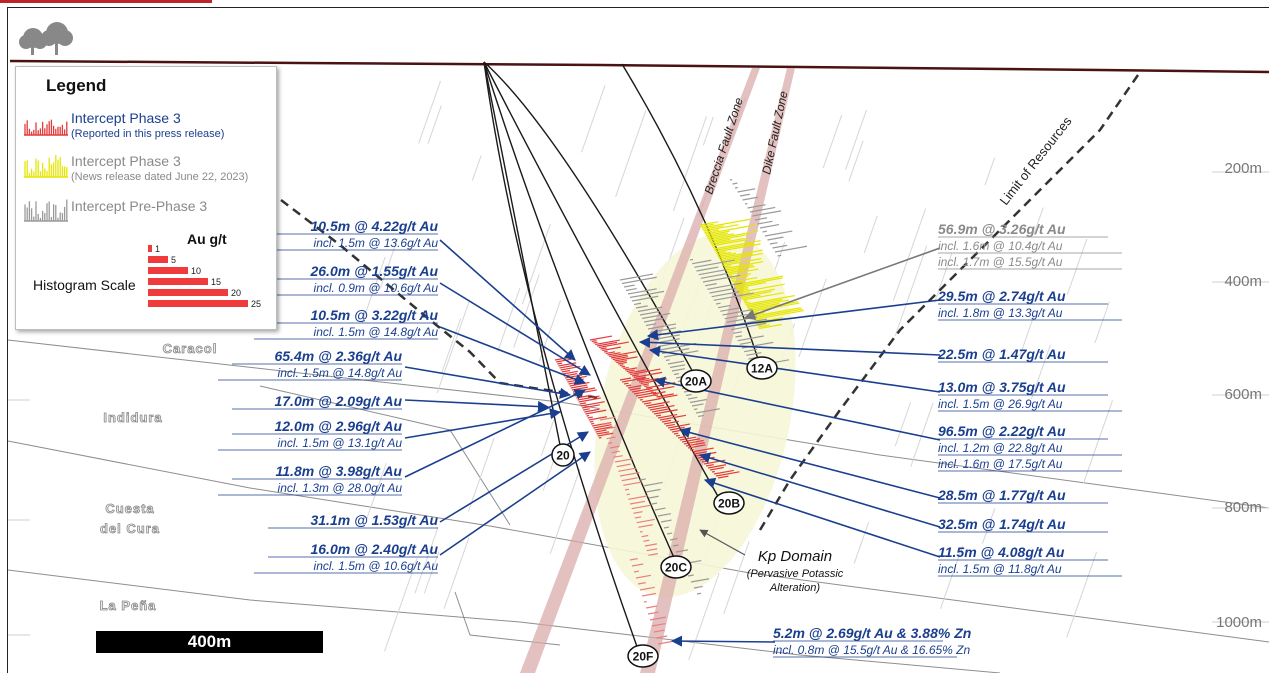 The image size is (1270, 673). Describe the element at coordinates (216, 282) in the screenshot. I see `histogram-scale-value: 15` at that location.